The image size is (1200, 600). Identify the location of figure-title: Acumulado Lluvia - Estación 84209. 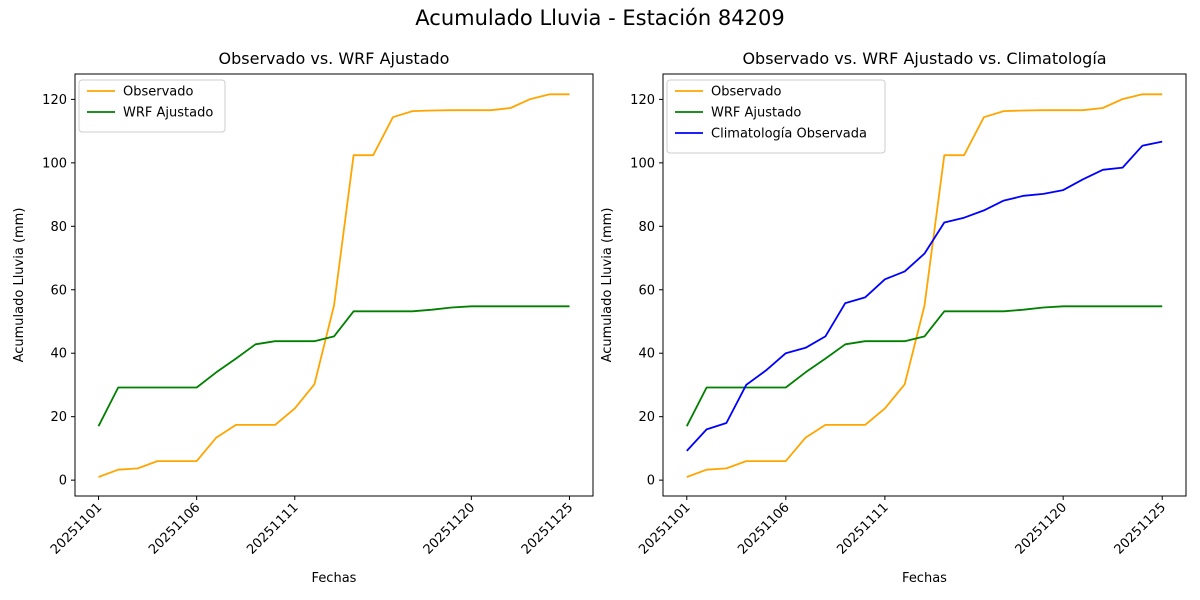
(600, 18).